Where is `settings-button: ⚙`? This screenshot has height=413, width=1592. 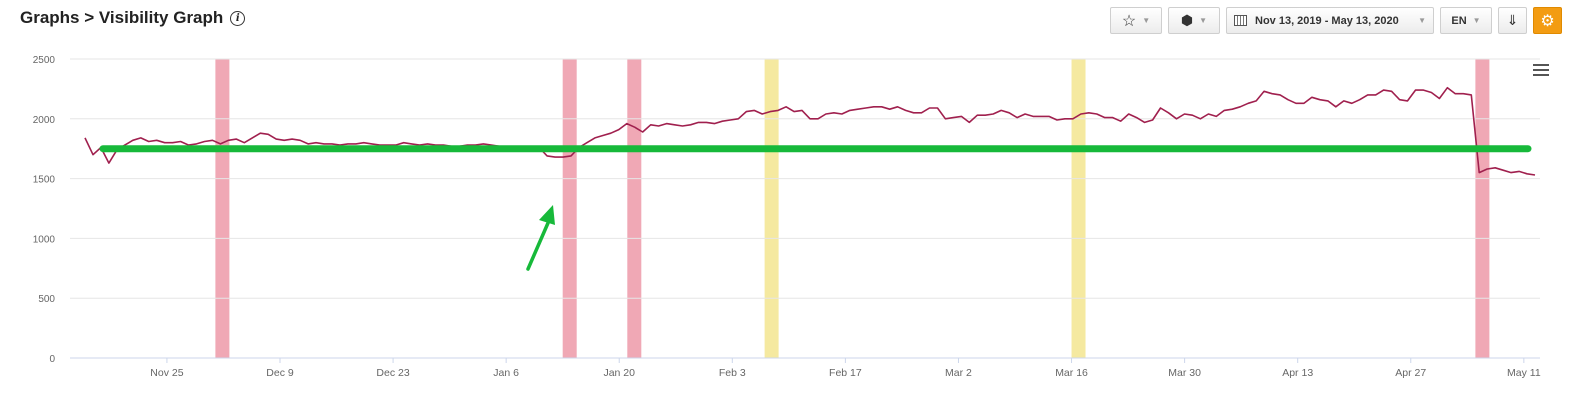
settings-button: ⚙ is located at coordinates (1547, 20).